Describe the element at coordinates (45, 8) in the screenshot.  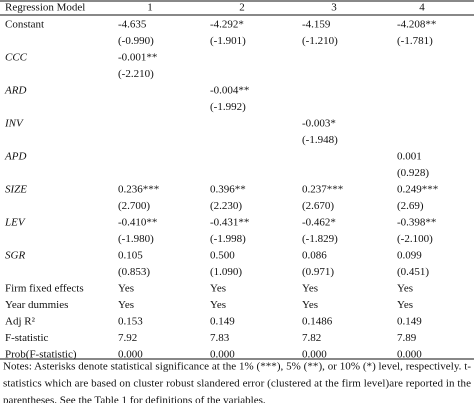
I see `header-label: Regression Model` at that location.